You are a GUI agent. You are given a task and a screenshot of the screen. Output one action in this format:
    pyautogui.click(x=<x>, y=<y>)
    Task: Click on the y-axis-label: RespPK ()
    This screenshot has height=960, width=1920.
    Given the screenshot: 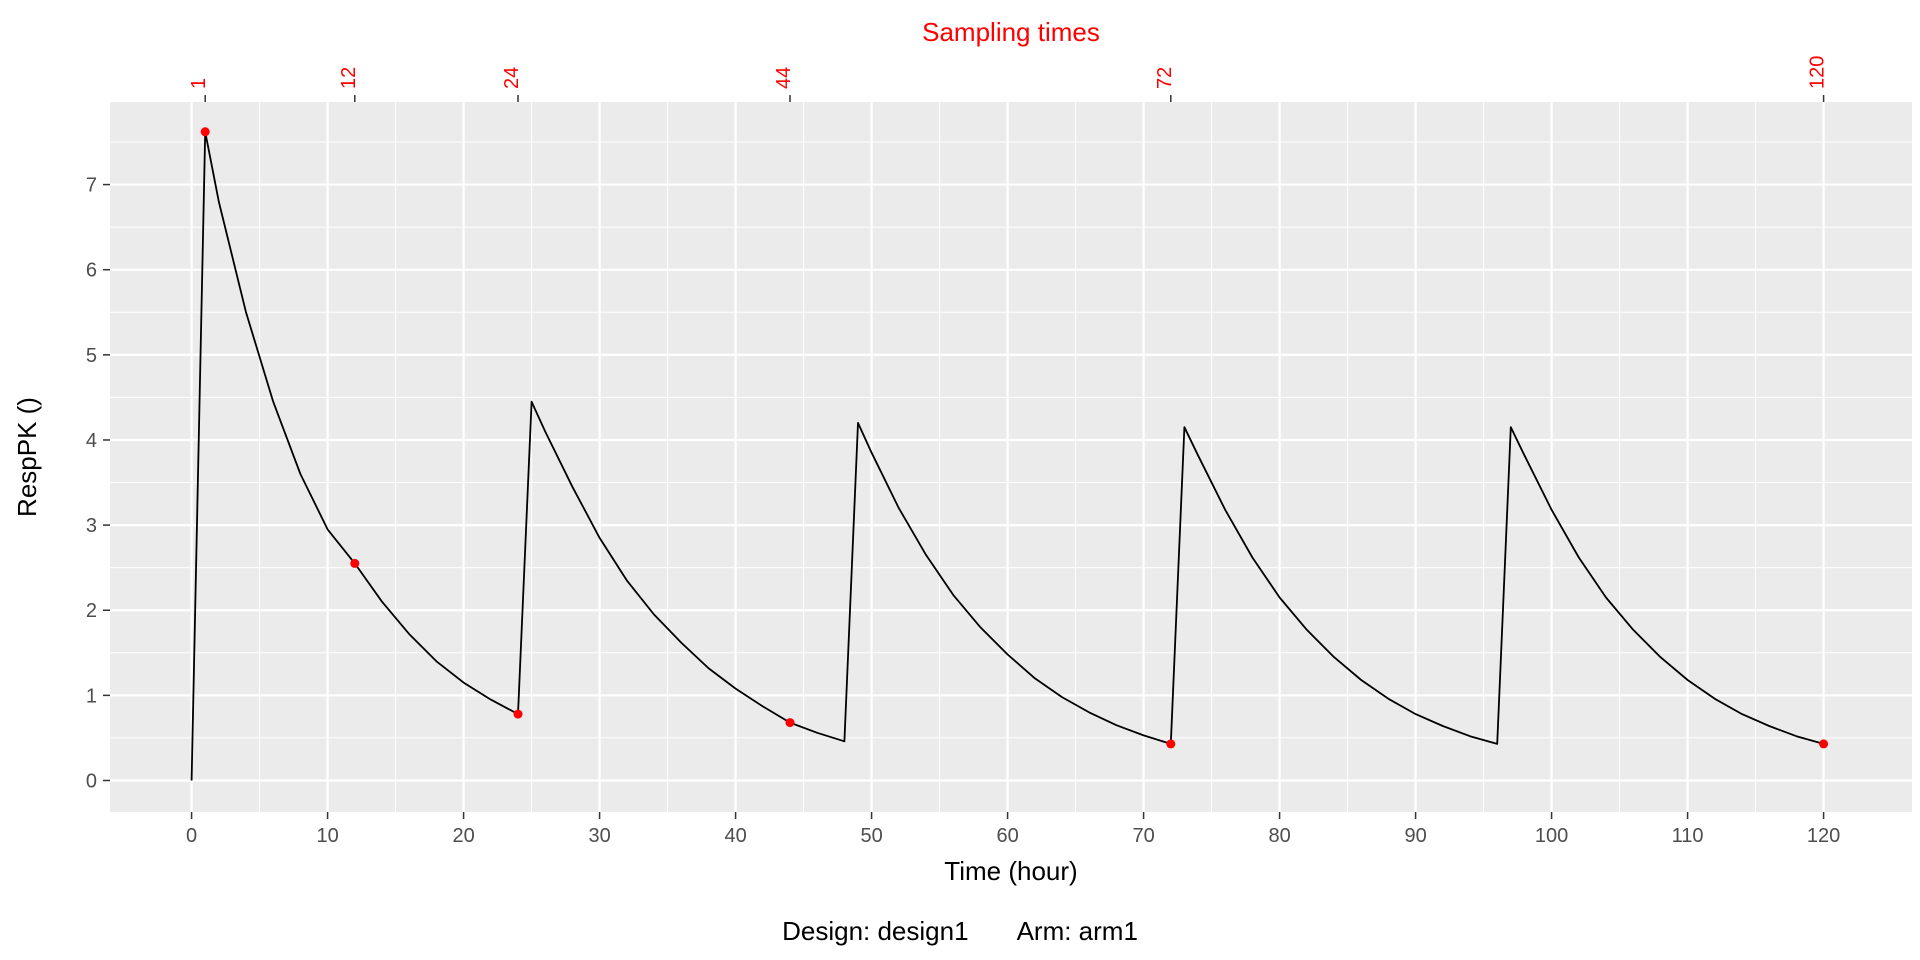 What is the action you would take?
    pyautogui.click(x=27, y=457)
    